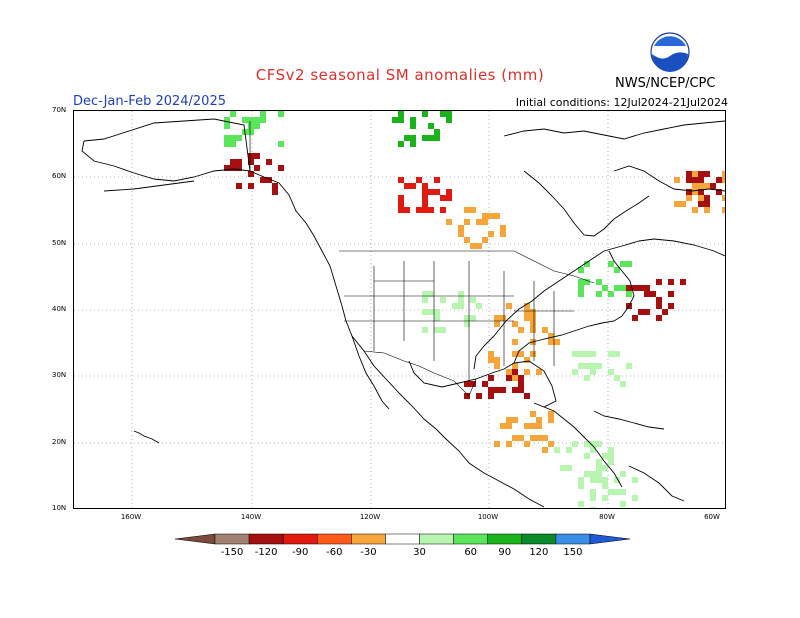  I want to click on legend-label: -60, so click(334, 552).